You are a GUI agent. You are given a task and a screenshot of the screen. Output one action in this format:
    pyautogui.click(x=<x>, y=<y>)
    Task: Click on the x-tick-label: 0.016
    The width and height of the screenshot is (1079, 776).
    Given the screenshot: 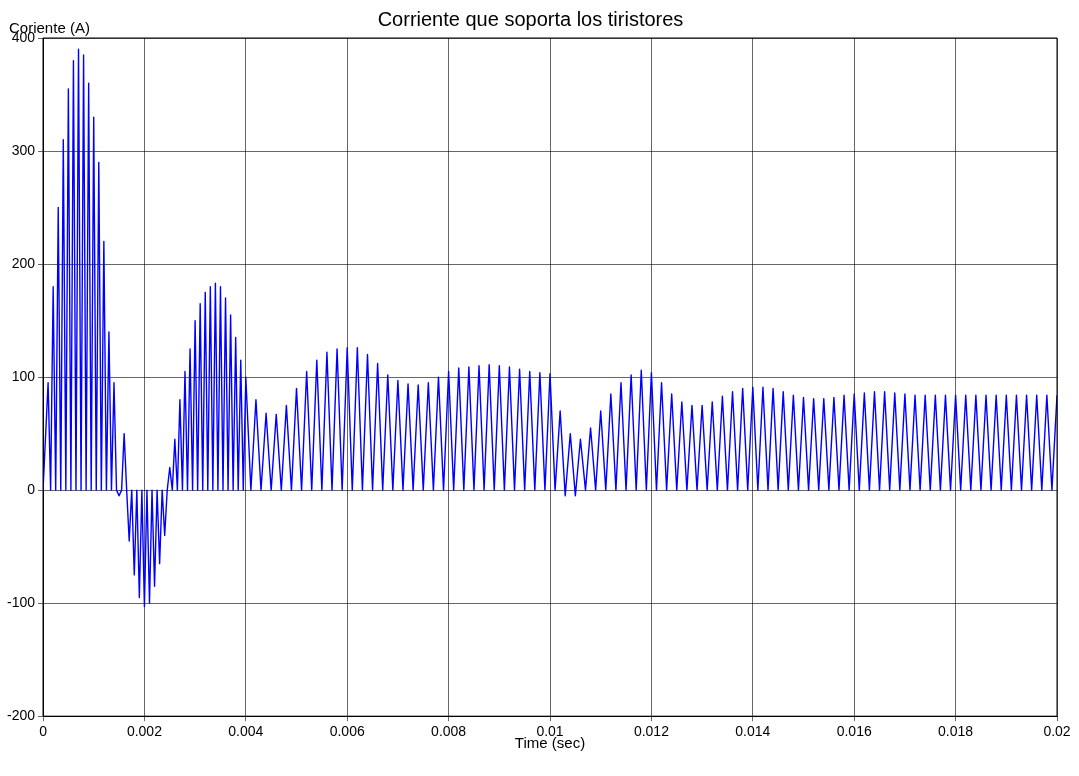 What is the action you would take?
    pyautogui.click(x=854, y=731)
    